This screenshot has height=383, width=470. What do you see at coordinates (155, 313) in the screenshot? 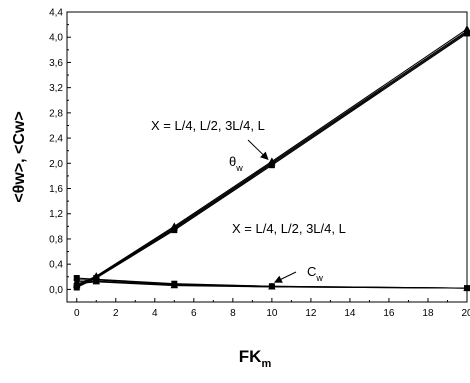
I see `x-tick-label: 4` at bounding box center [155, 313].